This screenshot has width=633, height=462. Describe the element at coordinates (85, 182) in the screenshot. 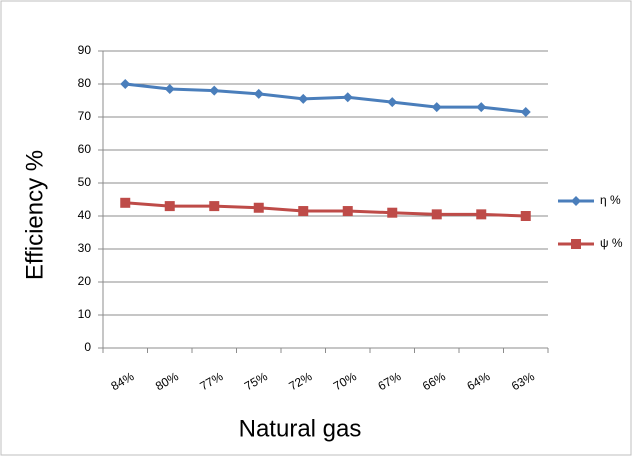

I see `y-tick-label: 50` at that location.